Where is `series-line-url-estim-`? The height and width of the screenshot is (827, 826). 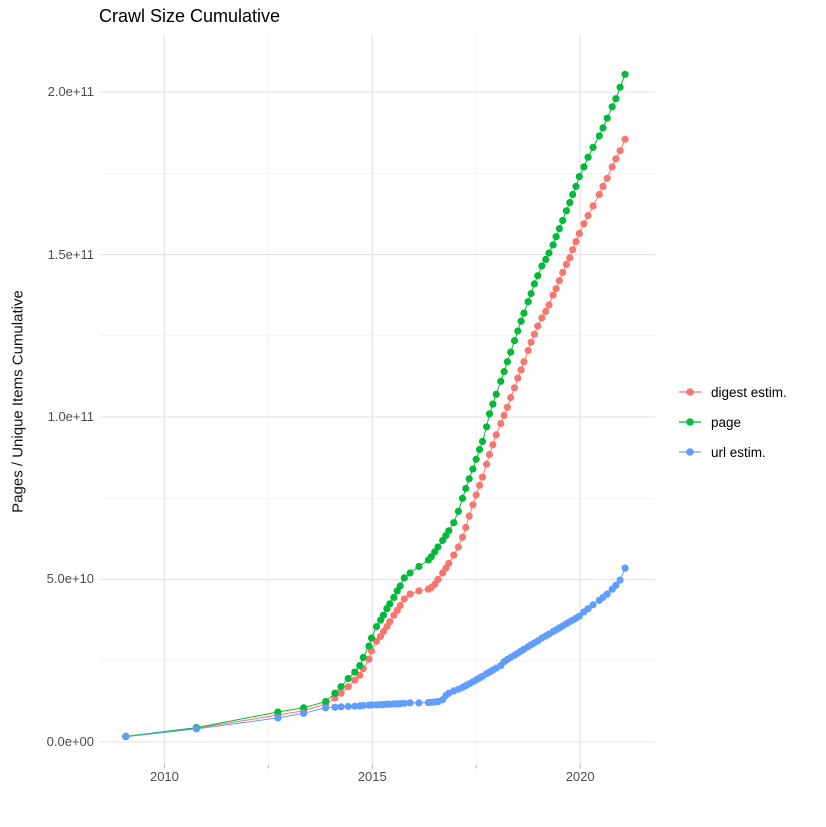
series-line-url-estim- is located at coordinates (375, 652).